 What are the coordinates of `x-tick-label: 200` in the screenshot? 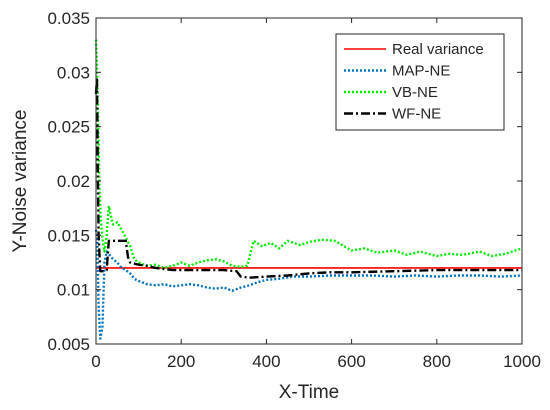 It's located at (181, 361).